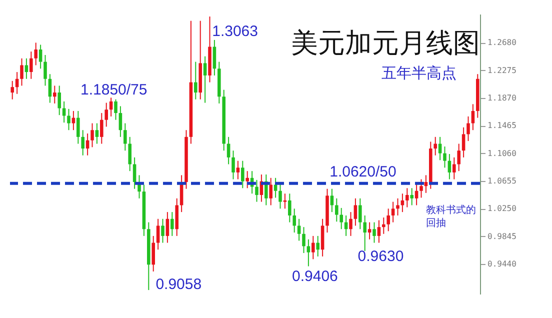 Image resolution: width=552 pixels, height=318 pixels. I want to click on y-tick-label: 1.2275, so click(502, 70).